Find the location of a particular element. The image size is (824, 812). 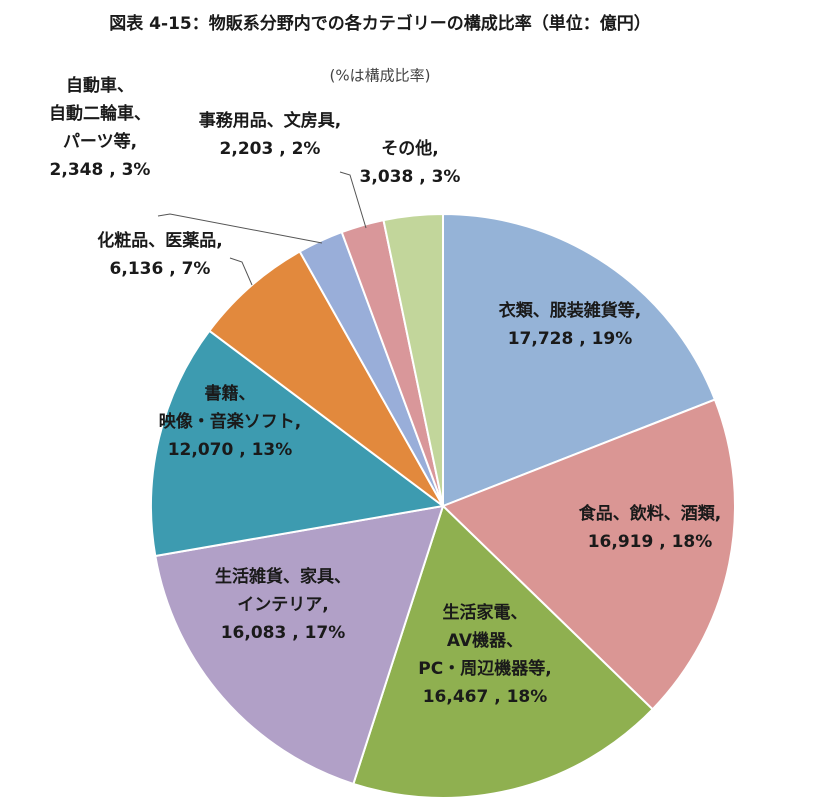

category-label: 生活家電、 AV機器、 PC・周辺機器等, is located at coordinates (484, 640).